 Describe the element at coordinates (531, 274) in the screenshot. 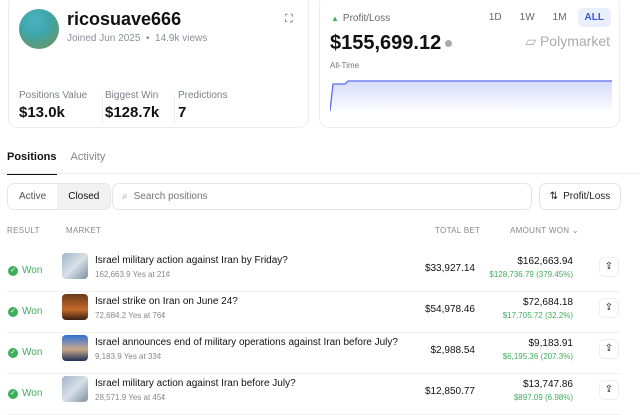

I see `profit: $128,736.79 (379.45%)` at that location.